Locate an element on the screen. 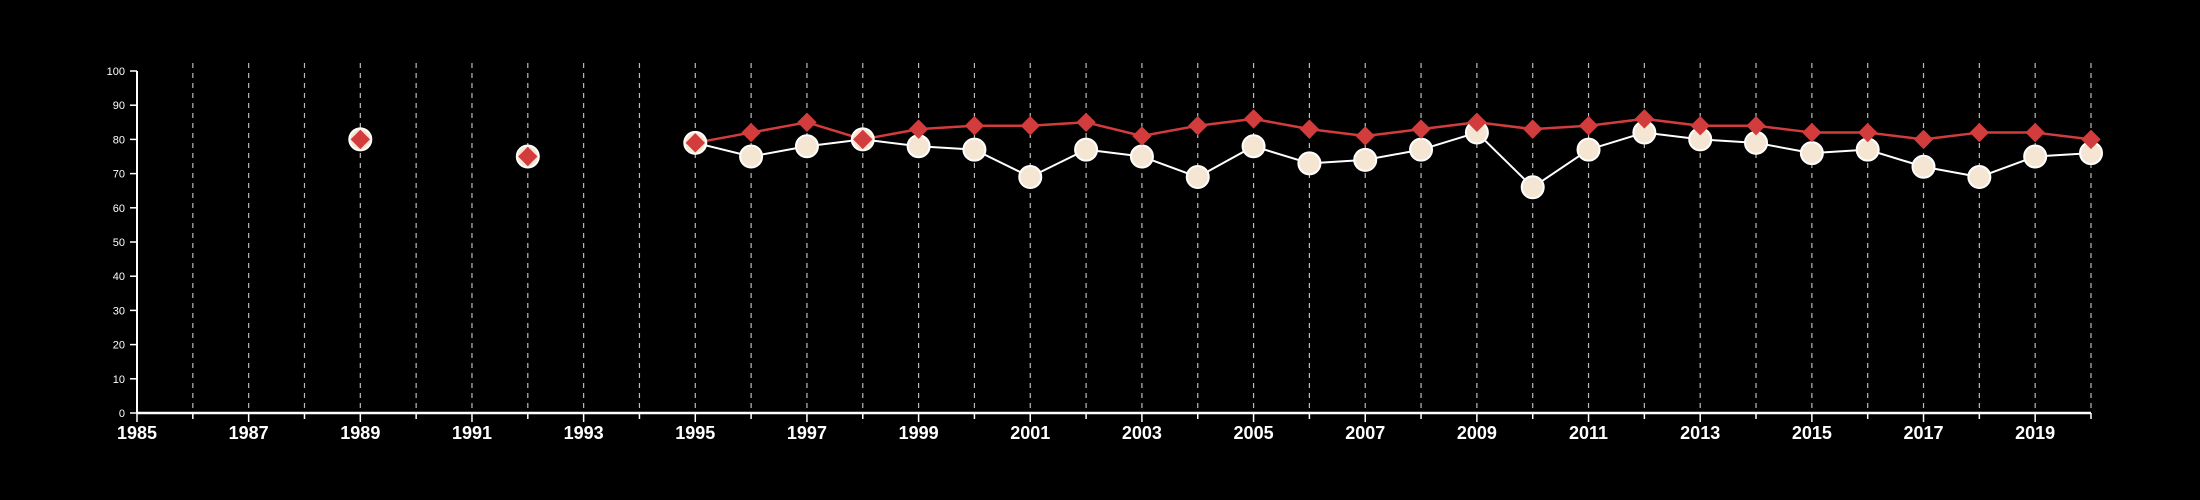  x-tick-label: 1995 is located at coordinates (695, 433).